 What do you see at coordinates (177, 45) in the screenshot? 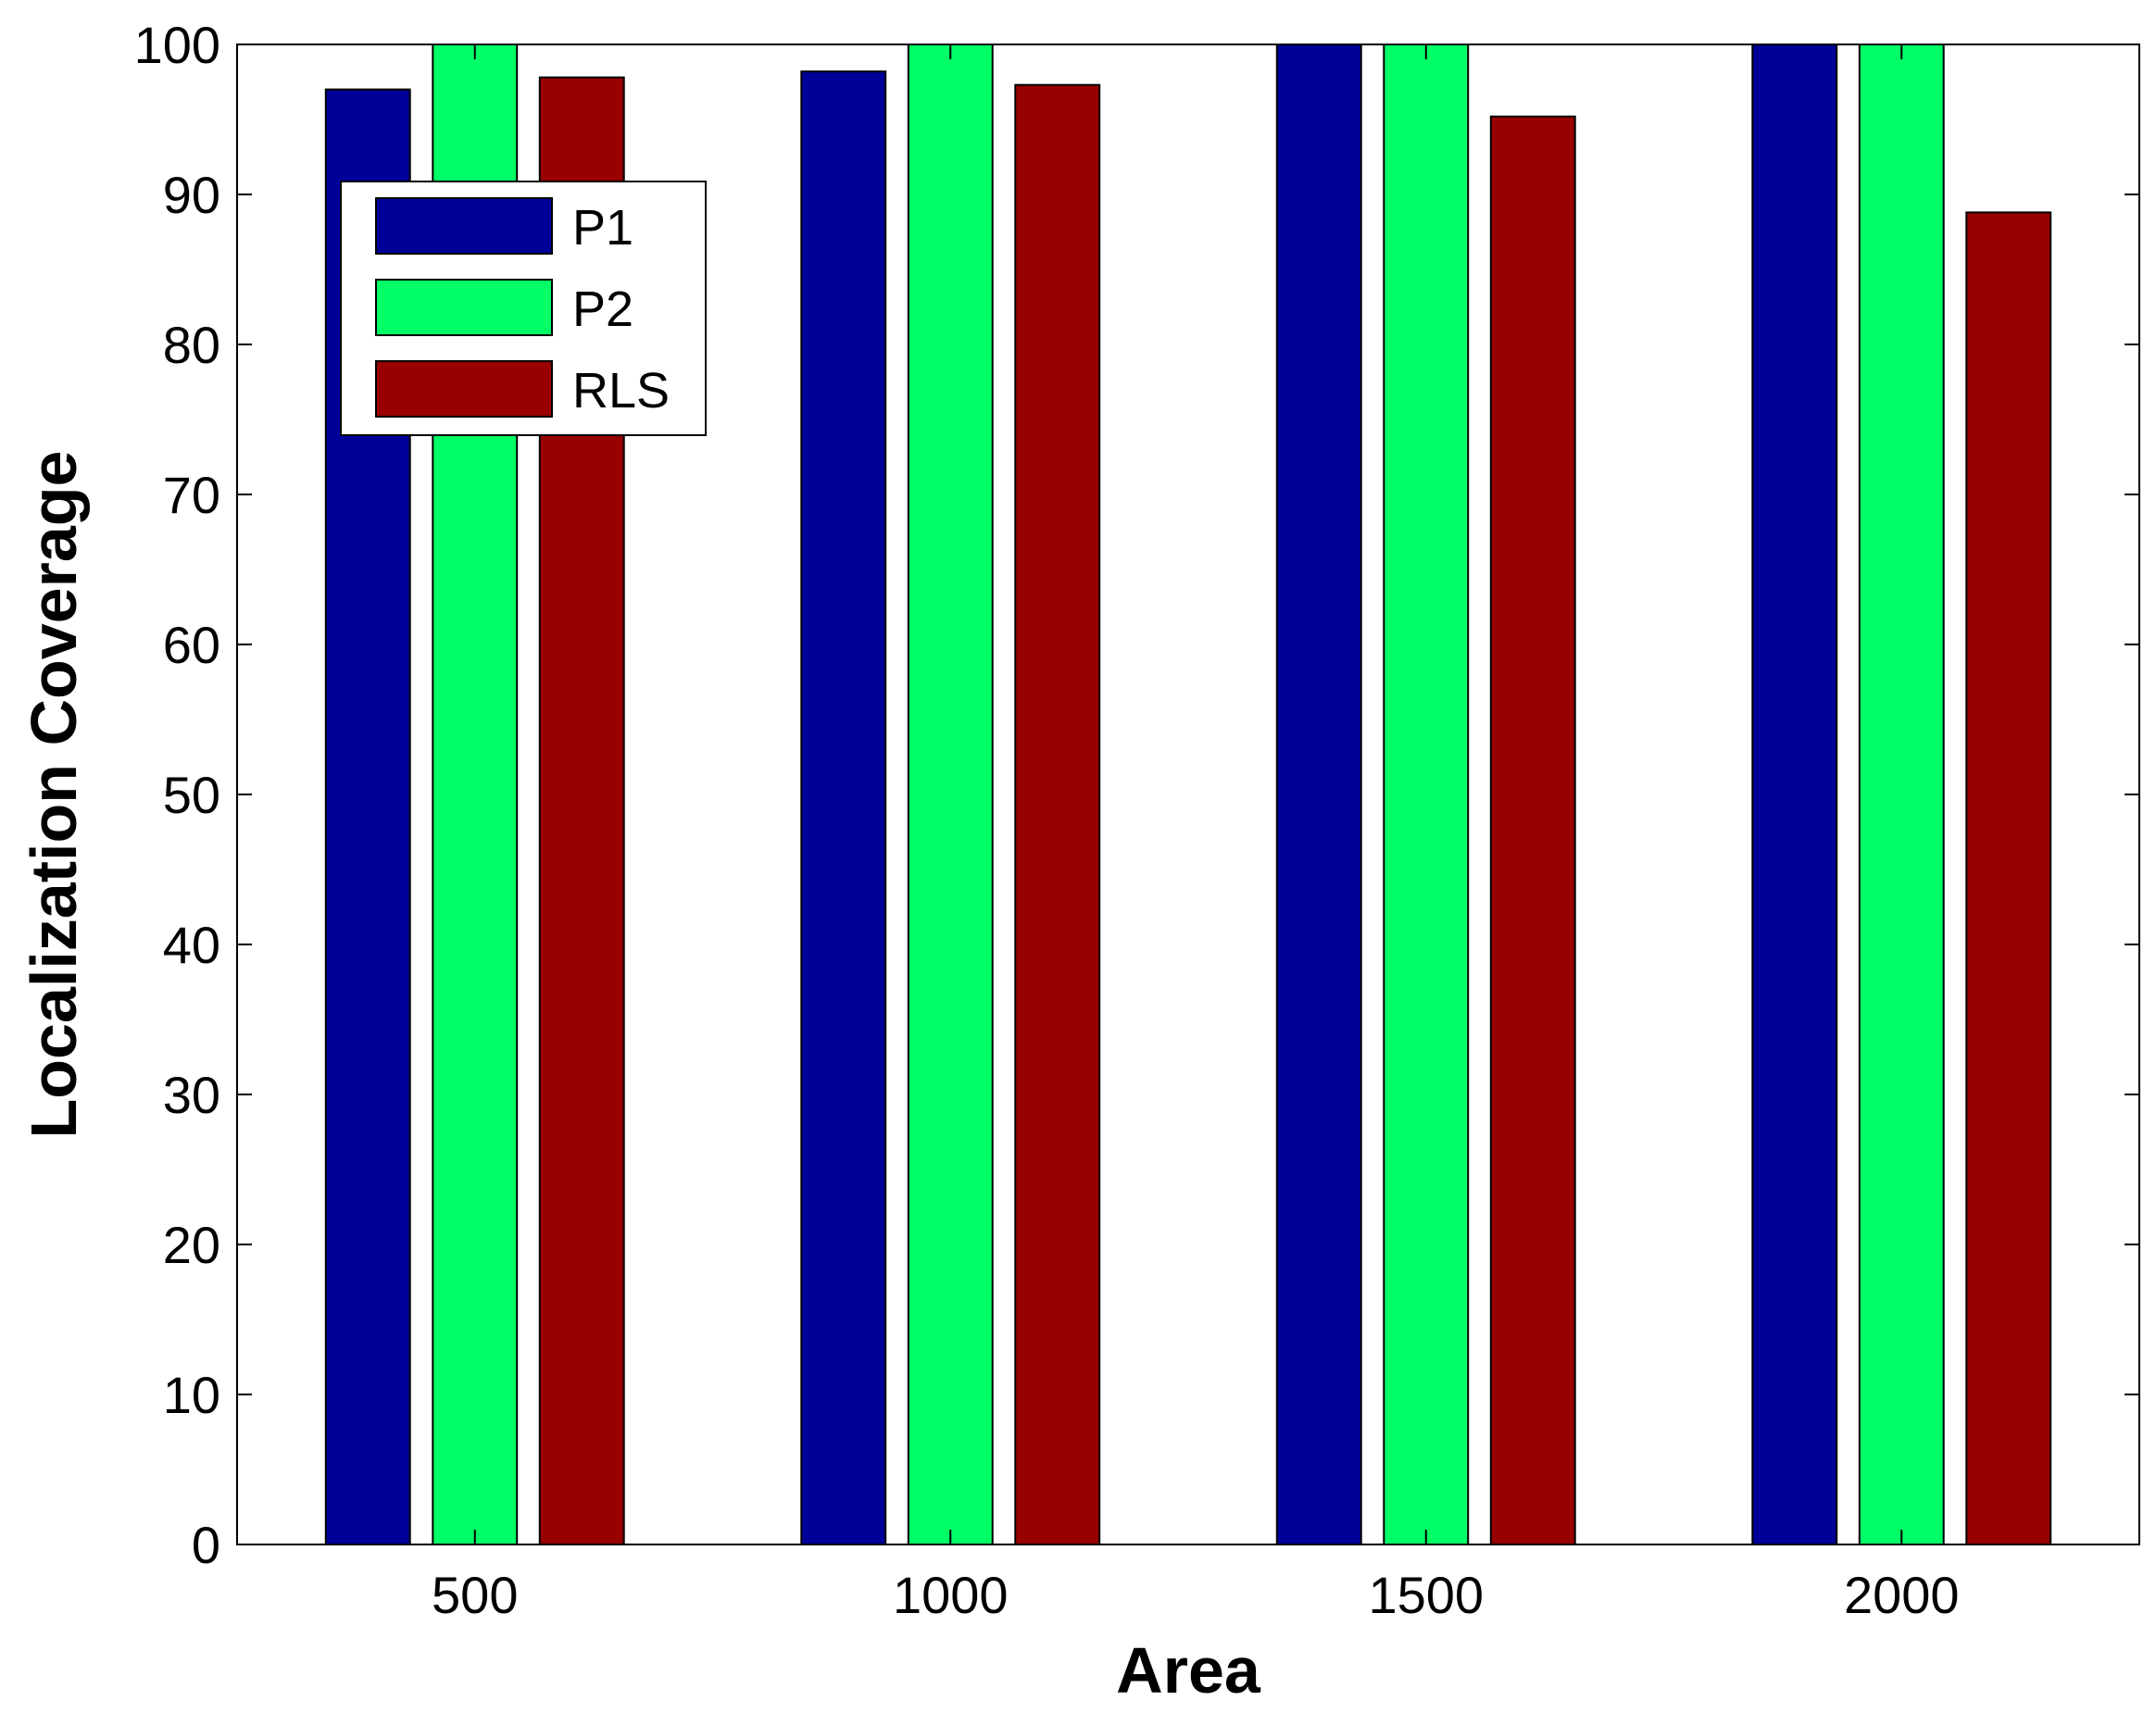
I see `y-tick-label-100: 100` at bounding box center [177, 45].